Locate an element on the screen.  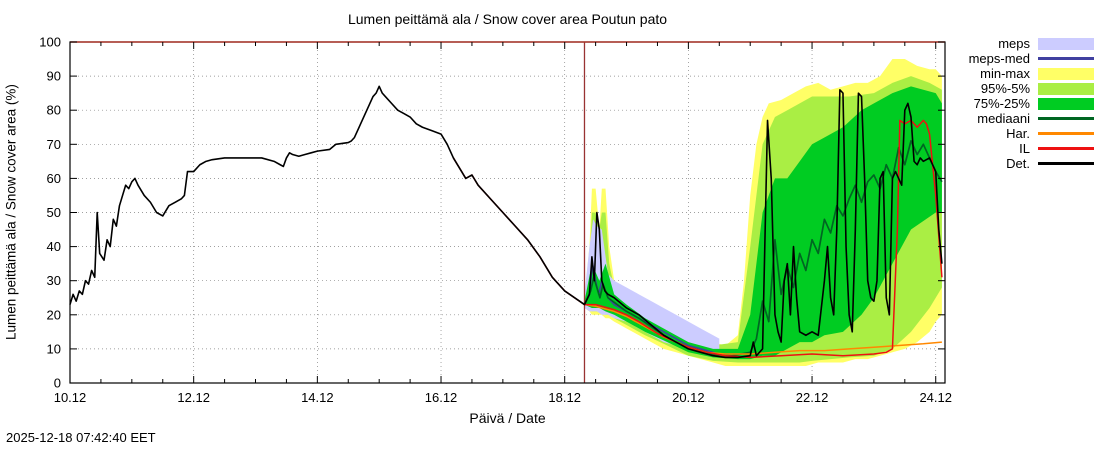
series-Har. is located at coordinates (763, 329).